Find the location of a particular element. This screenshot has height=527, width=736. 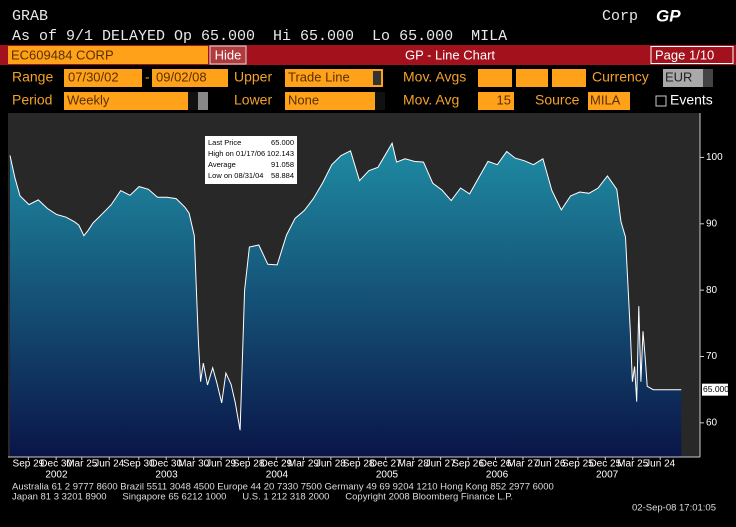

security: EC609484 CORP is located at coordinates (62, 54).